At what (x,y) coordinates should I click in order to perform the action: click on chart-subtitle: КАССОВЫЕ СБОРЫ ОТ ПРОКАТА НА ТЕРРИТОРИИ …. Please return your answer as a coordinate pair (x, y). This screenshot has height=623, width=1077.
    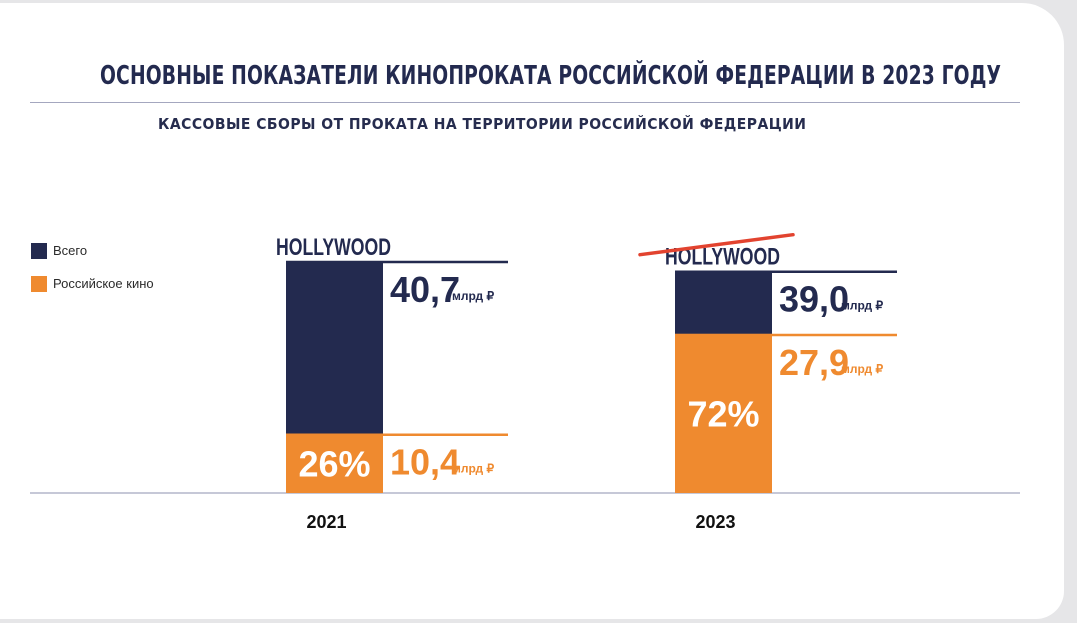
    Looking at the image, I should click on (482, 124).